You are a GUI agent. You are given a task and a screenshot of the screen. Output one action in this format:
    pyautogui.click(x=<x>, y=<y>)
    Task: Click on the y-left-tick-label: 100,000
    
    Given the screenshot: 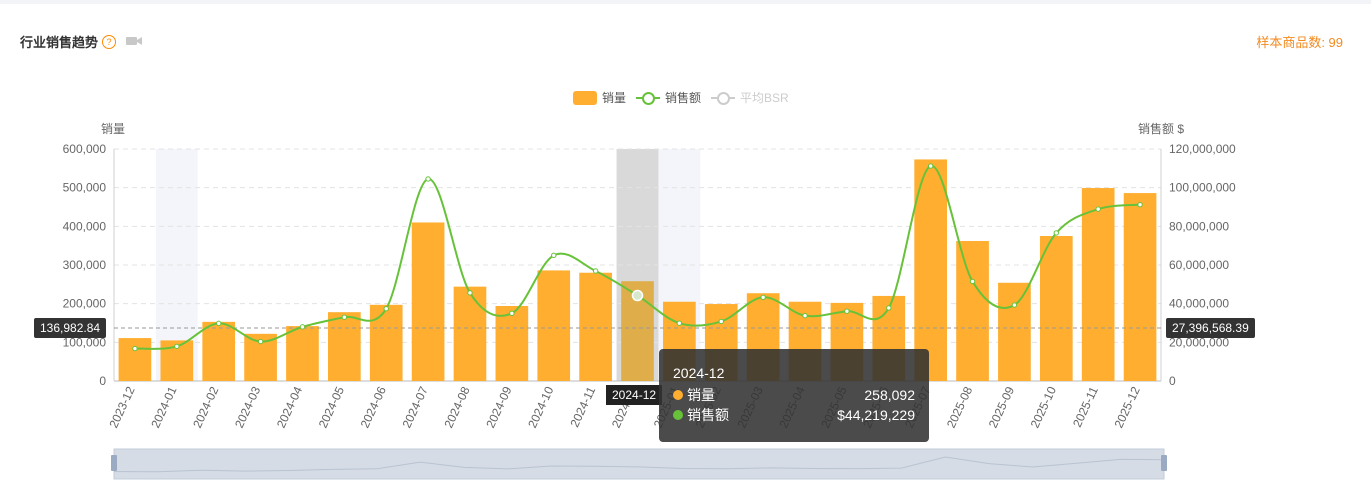 What is the action you would take?
    pyautogui.click(x=85, y=342)
    